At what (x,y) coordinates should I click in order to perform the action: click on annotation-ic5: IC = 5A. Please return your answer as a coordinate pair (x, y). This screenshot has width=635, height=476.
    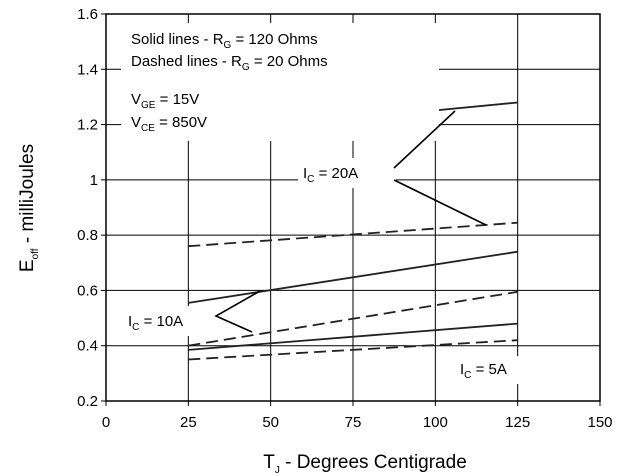
    Looking at the image, I should click on (483, 371).